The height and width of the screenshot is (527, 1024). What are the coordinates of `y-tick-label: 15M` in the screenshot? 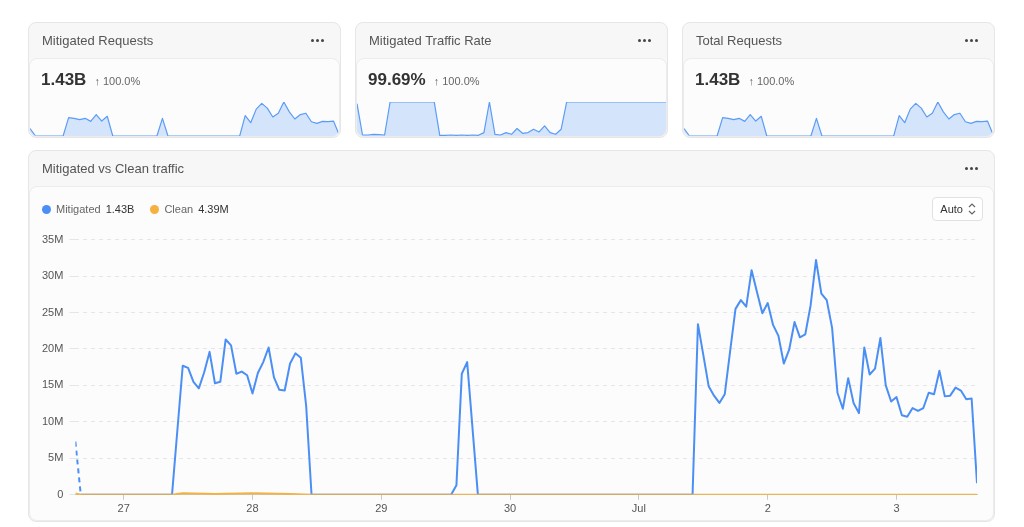 It's located at (52, 384).